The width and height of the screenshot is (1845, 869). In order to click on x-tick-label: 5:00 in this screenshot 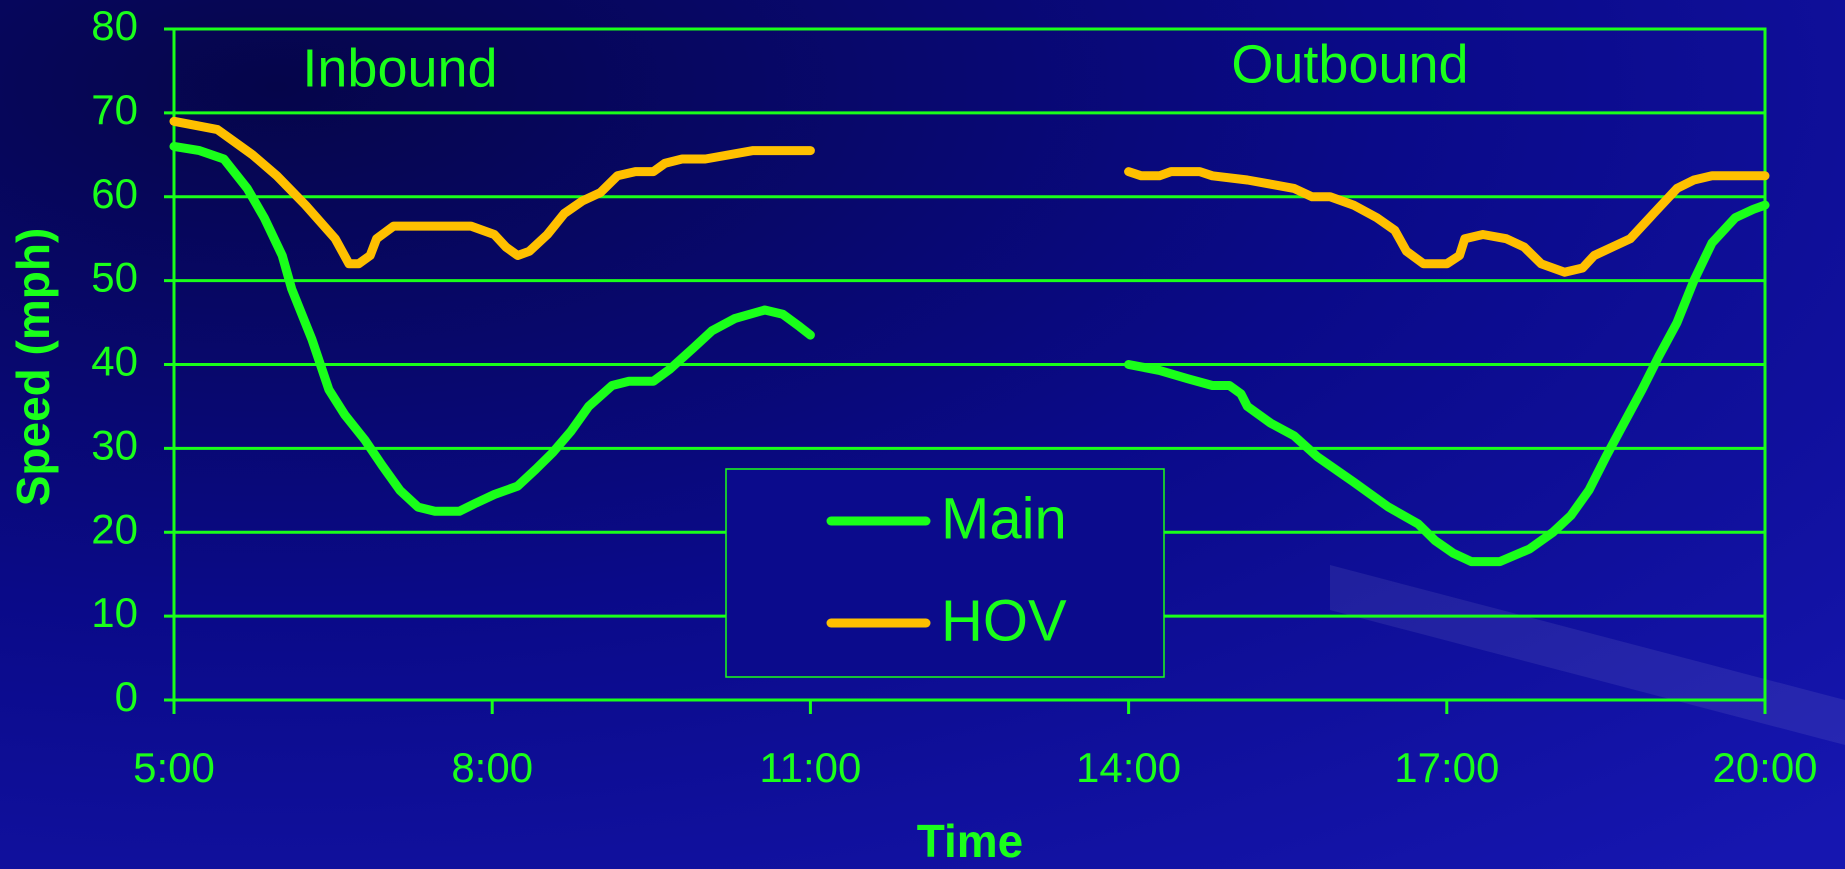, I will do `click(174, 767)`.